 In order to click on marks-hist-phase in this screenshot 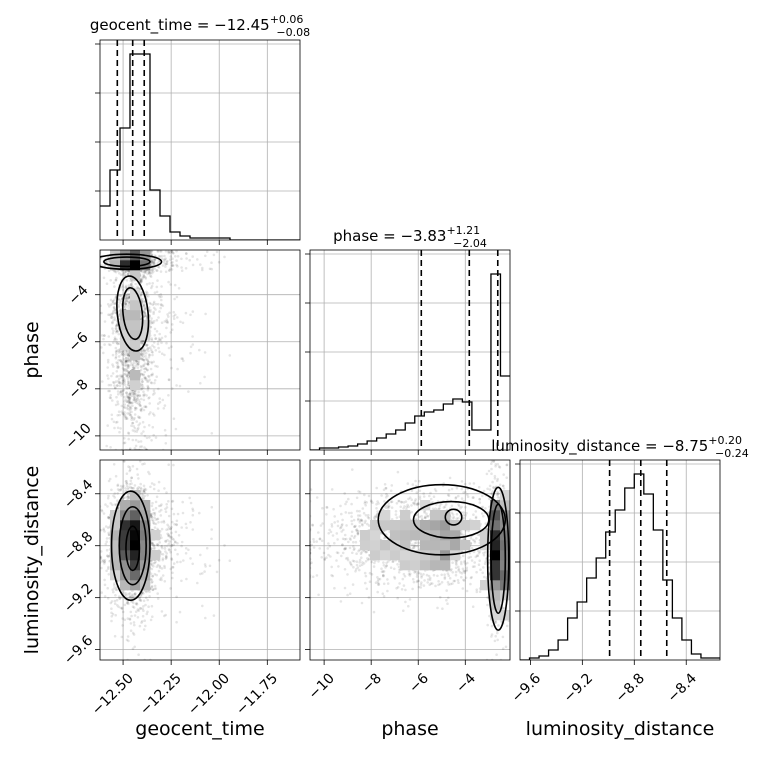, I will do `click(410, 350)`.